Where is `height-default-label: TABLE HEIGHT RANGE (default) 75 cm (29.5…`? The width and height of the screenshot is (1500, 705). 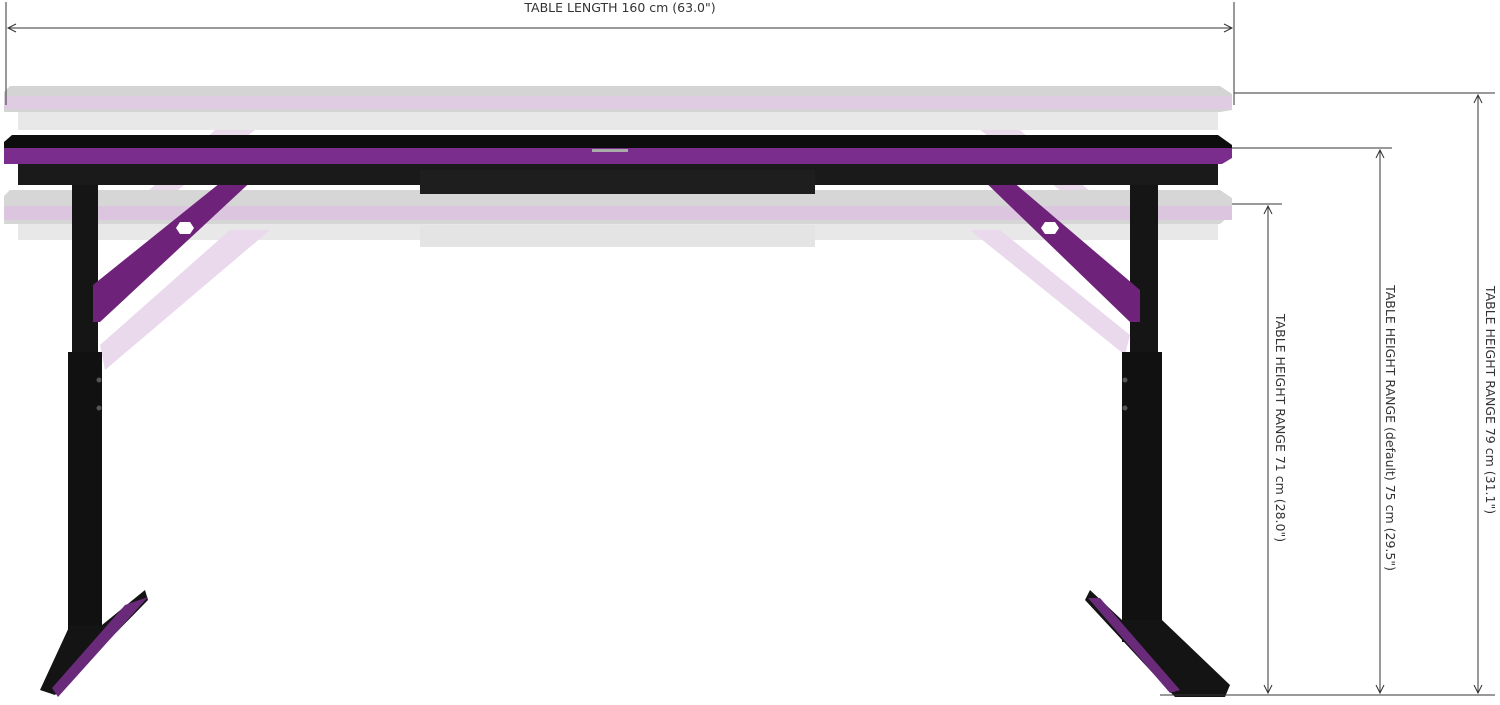
height-default-label: TABLE HEIGHT RANGE (default) 75 cm (29.5… is located at coordinates (1390, 427).